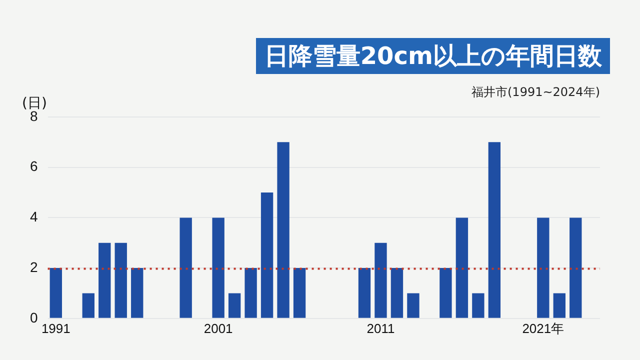  Describe the element at coordinates (433, 56) in the screenshot. I see `chart-title: 日降雪量20cm以上の年間日数` at that location.